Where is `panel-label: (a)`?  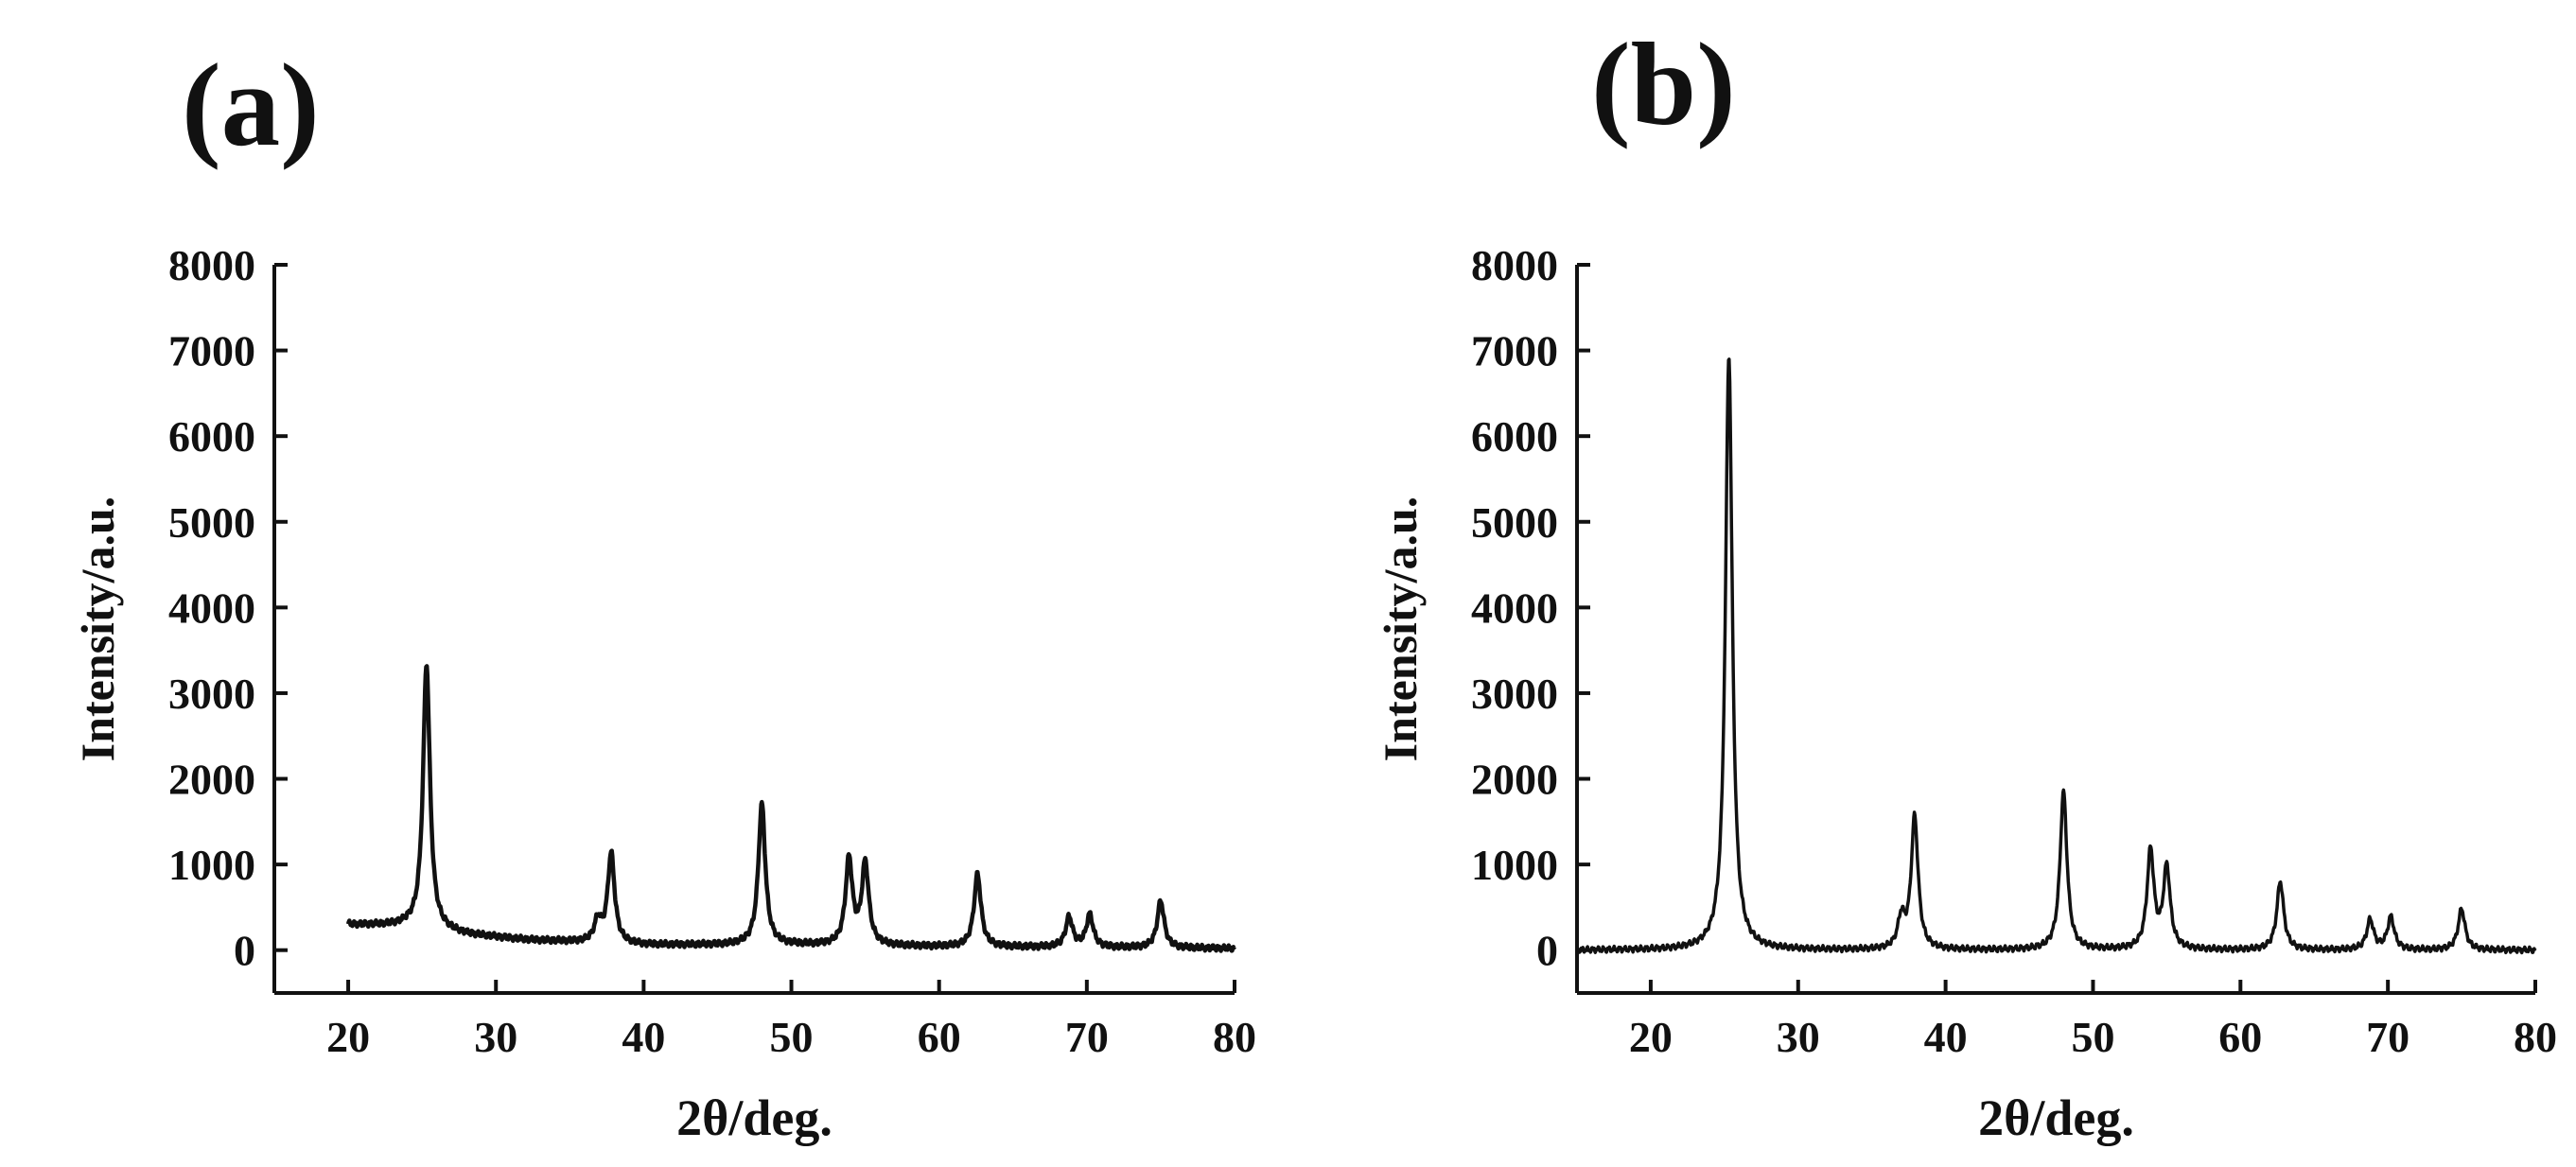 panel-label: (a) is located at coordinates (251, 106).